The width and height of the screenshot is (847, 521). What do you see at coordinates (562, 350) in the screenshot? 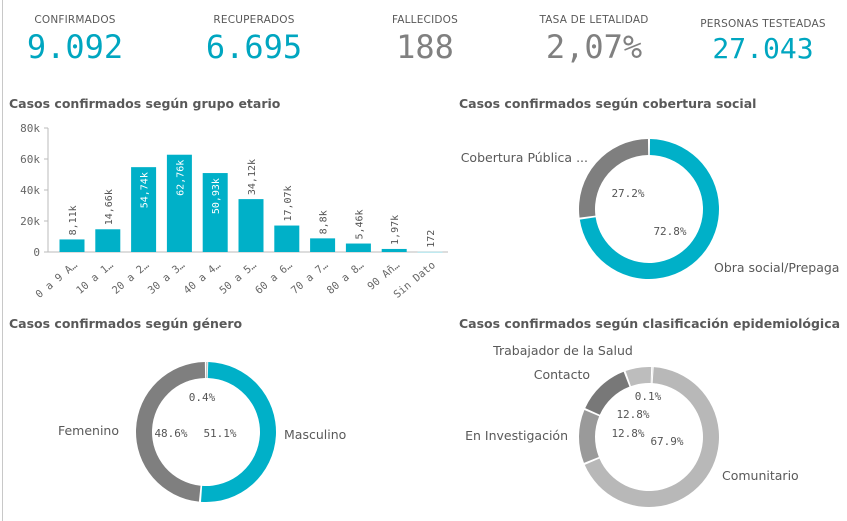
I see `slice-label: Trabajador de la Salud` at bounding box center [562, 350].